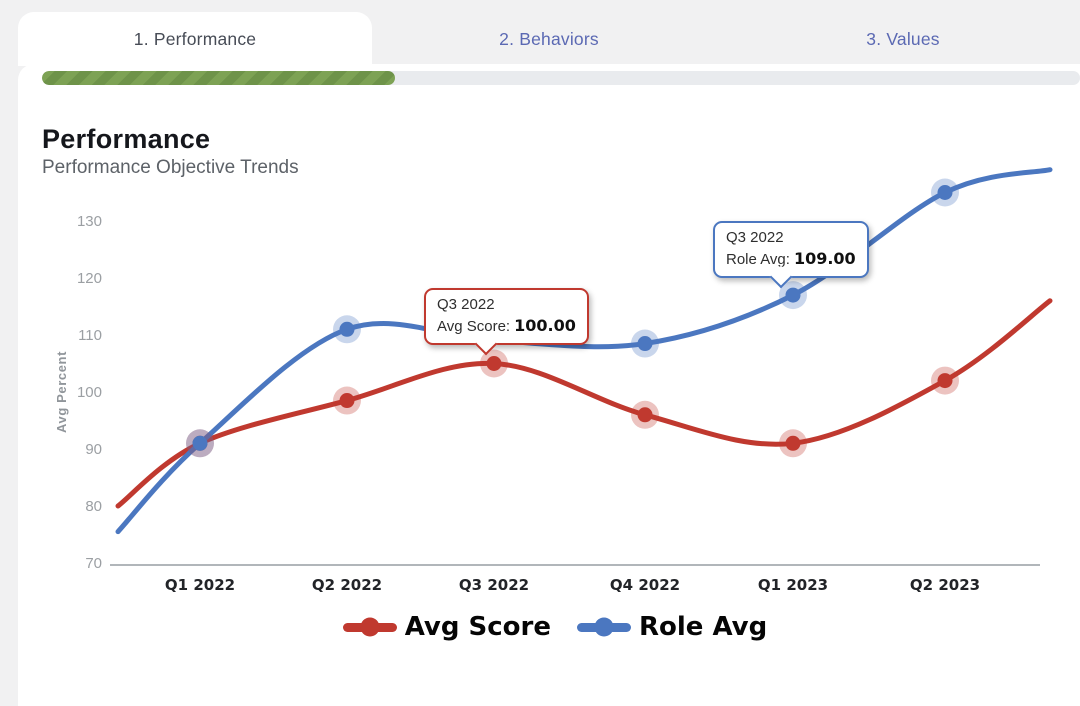 The image size is (1080, 706). What do you see at coordinates (89, 221) in the screenshot?
I see `y-tick-label: 130` at bounding box center [89, 221].